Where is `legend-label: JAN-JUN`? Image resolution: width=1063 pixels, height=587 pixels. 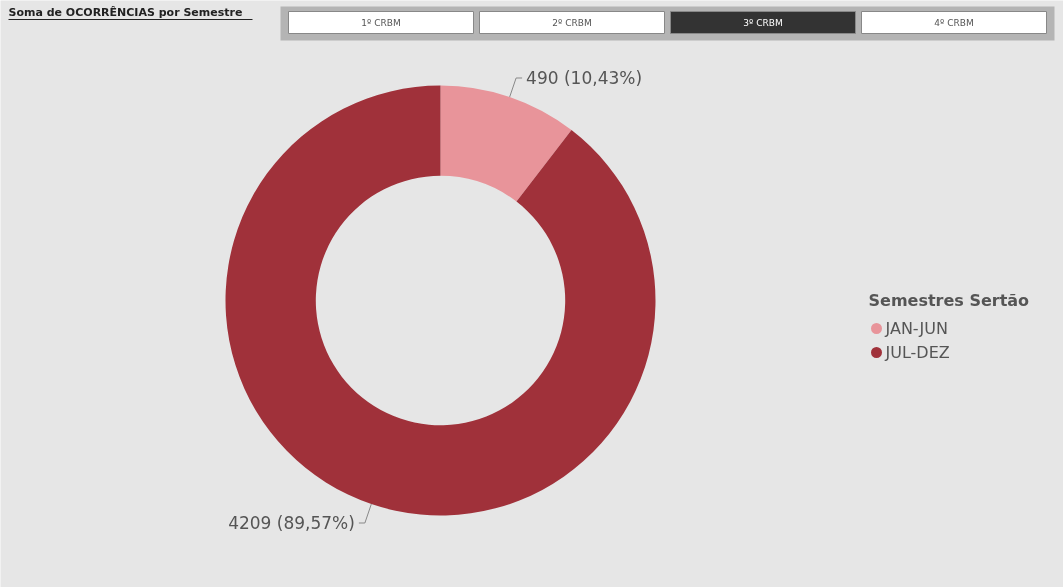 legend-label: JAN-JUN is located at coordinates (916, 328).